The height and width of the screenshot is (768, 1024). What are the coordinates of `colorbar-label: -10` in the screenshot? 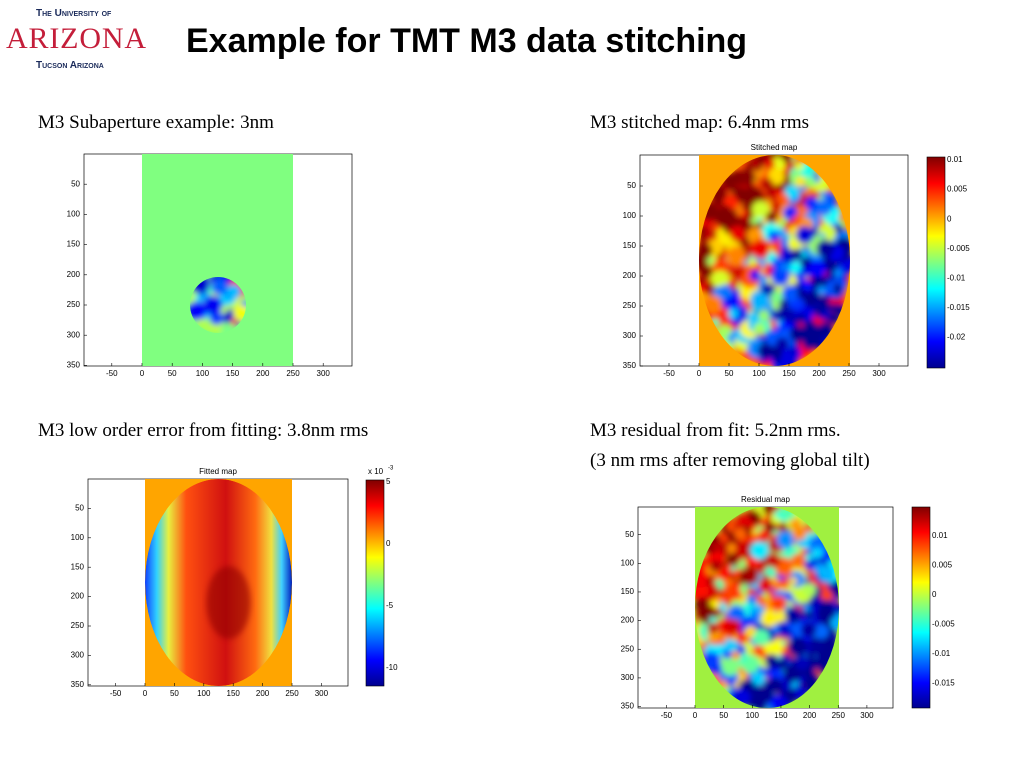 It's located at (392, 667).